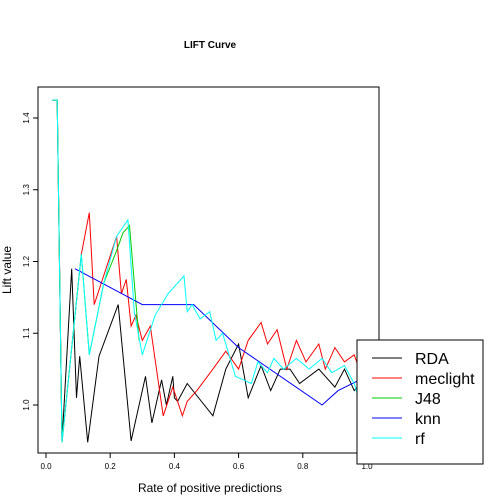 This screenshot has height=504, width=504. Describe the element at coordinates (445, 379) in the screenshot. I see `legend-label-meclight: meclight` at that location.